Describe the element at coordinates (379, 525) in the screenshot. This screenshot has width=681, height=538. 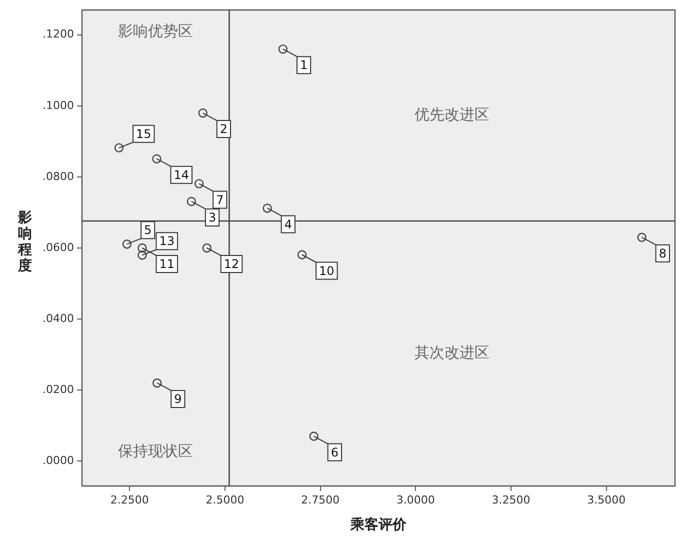
I see `x-axis-title: 乘客评价` at that location.